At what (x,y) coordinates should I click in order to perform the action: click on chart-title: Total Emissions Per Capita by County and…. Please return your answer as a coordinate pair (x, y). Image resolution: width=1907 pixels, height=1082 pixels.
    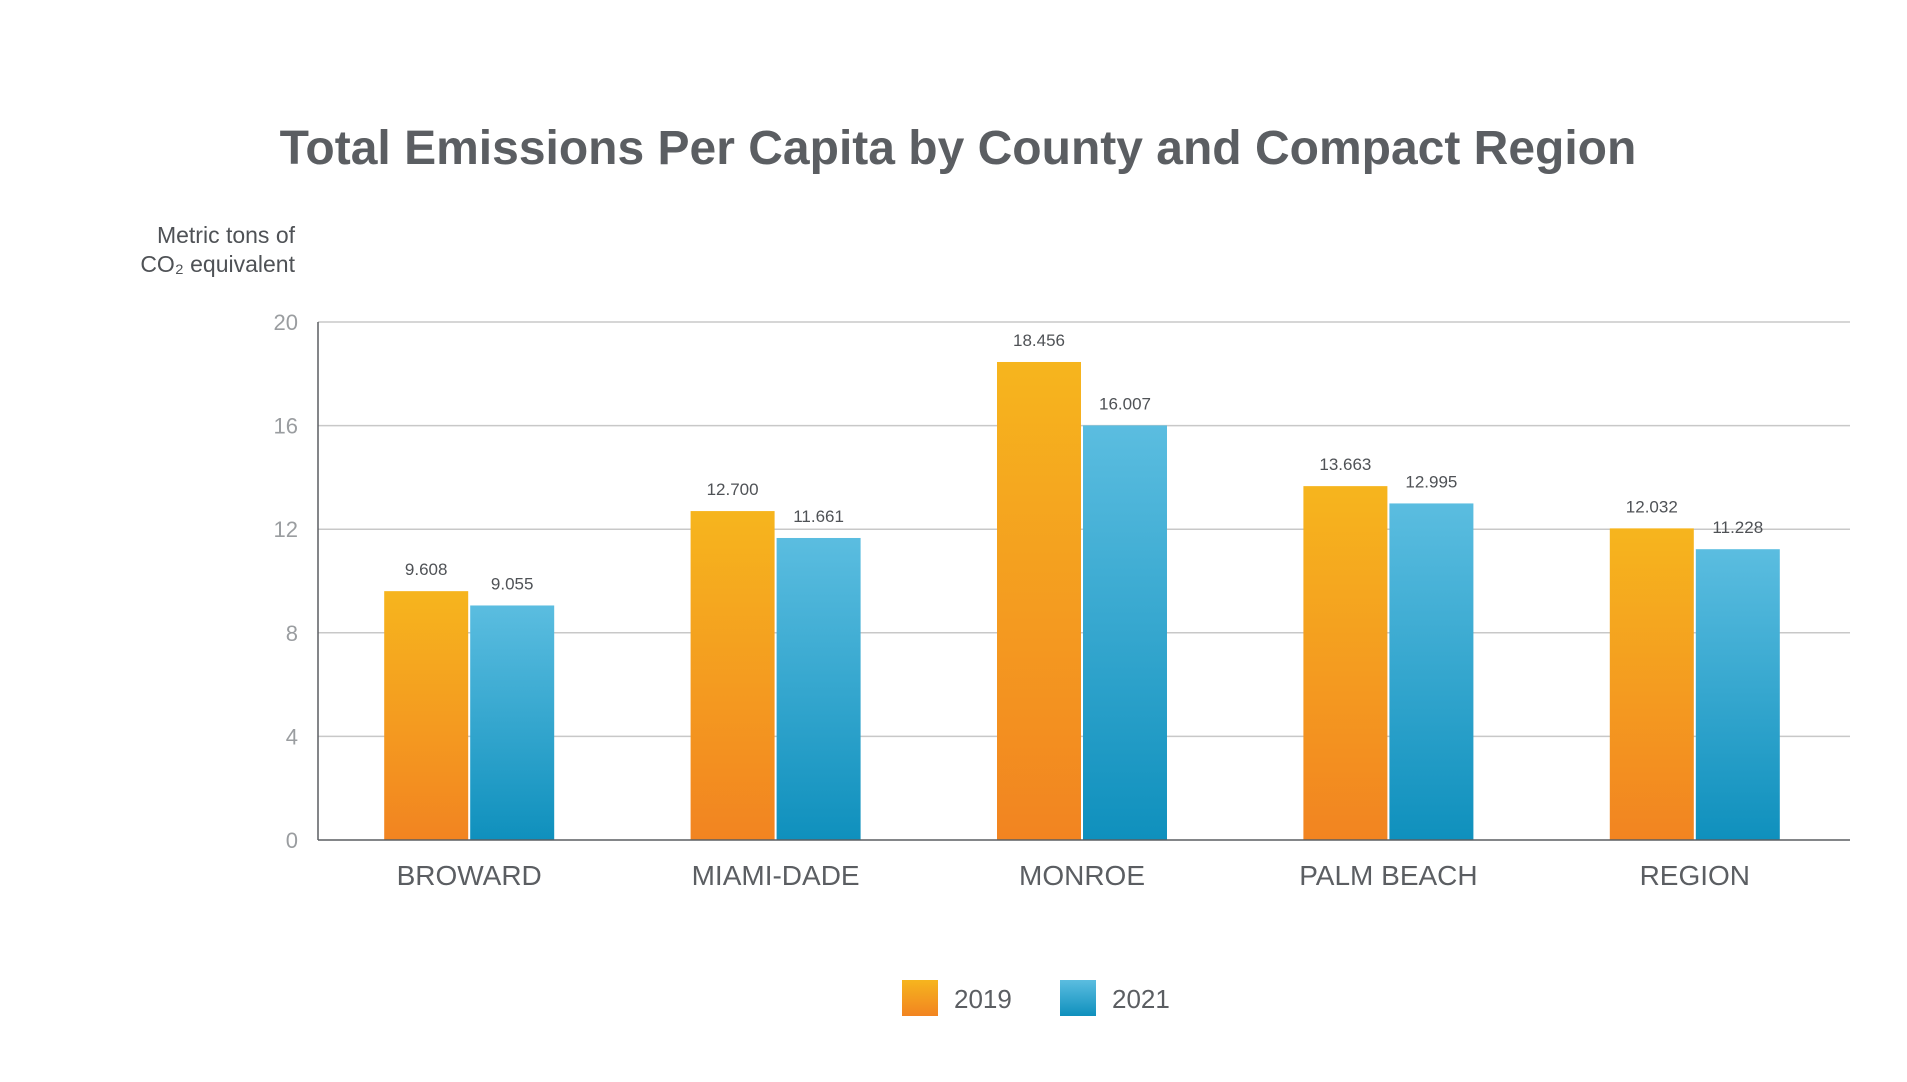
    Looking at the image, I should click on (958, 148).